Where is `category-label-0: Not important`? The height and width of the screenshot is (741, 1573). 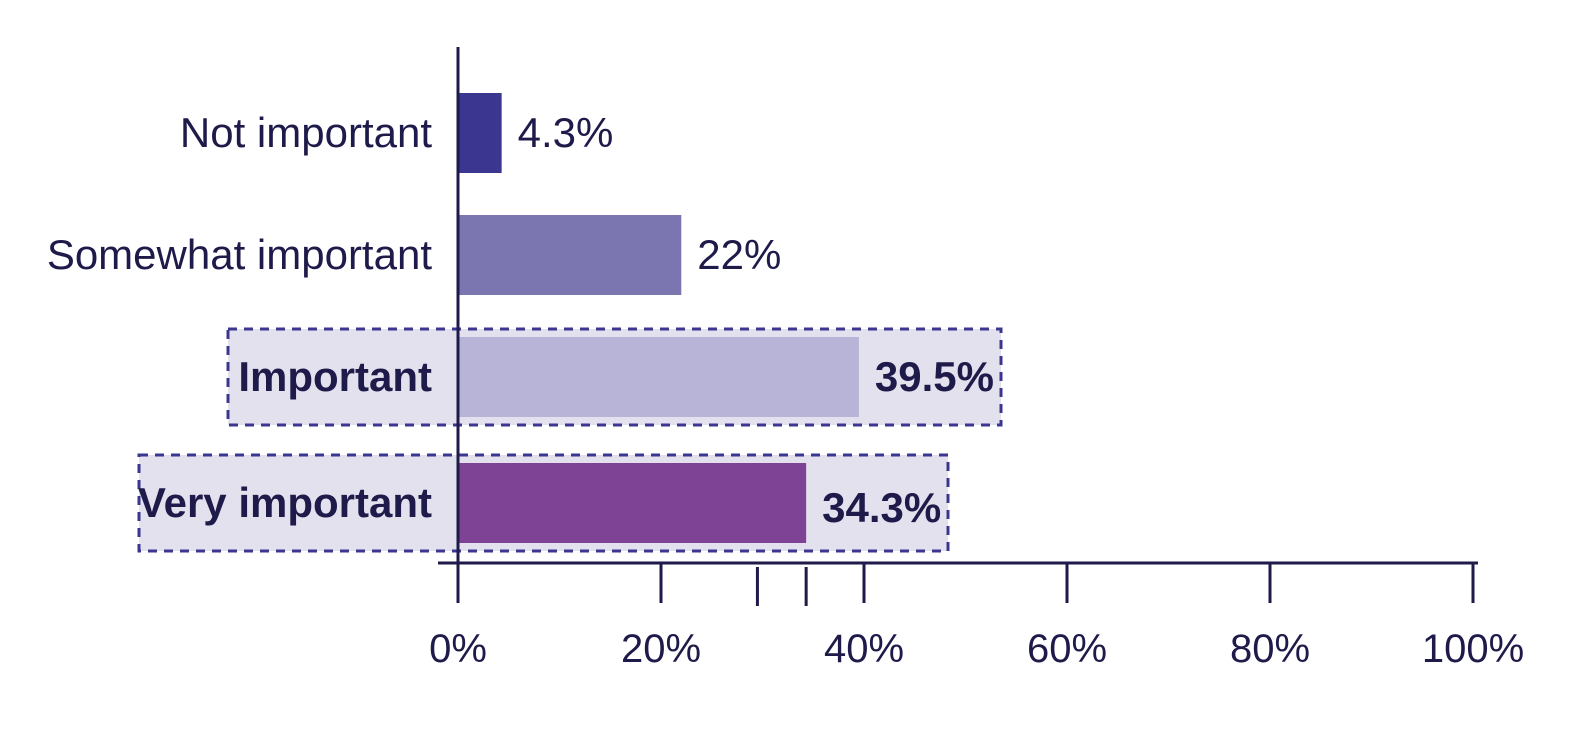
category-label-0: Not important is located at coordinates (306, 132).